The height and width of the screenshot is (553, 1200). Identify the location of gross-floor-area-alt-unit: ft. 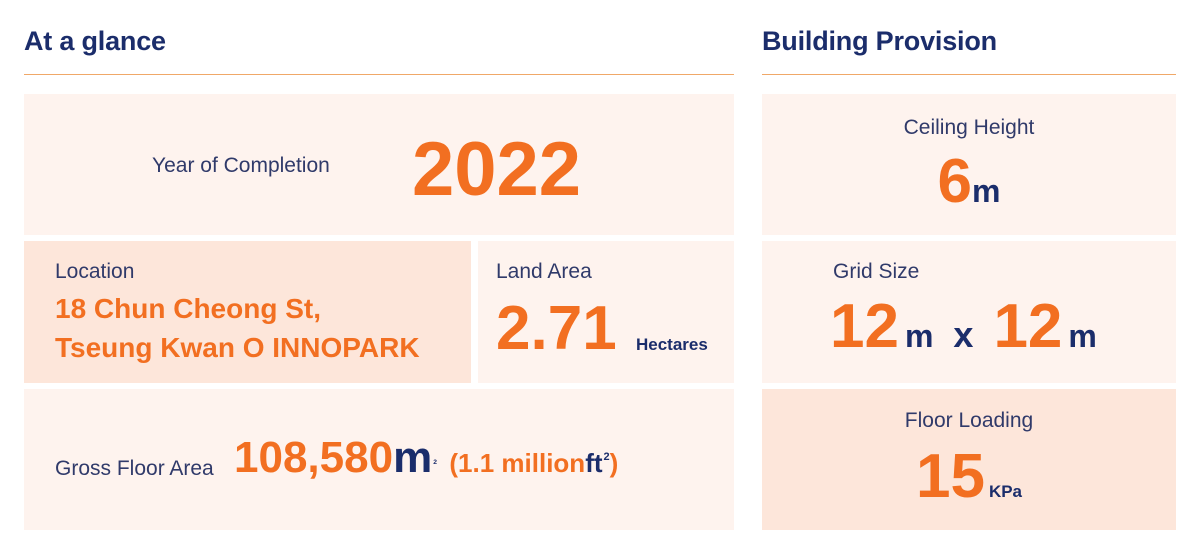
(594, 463).